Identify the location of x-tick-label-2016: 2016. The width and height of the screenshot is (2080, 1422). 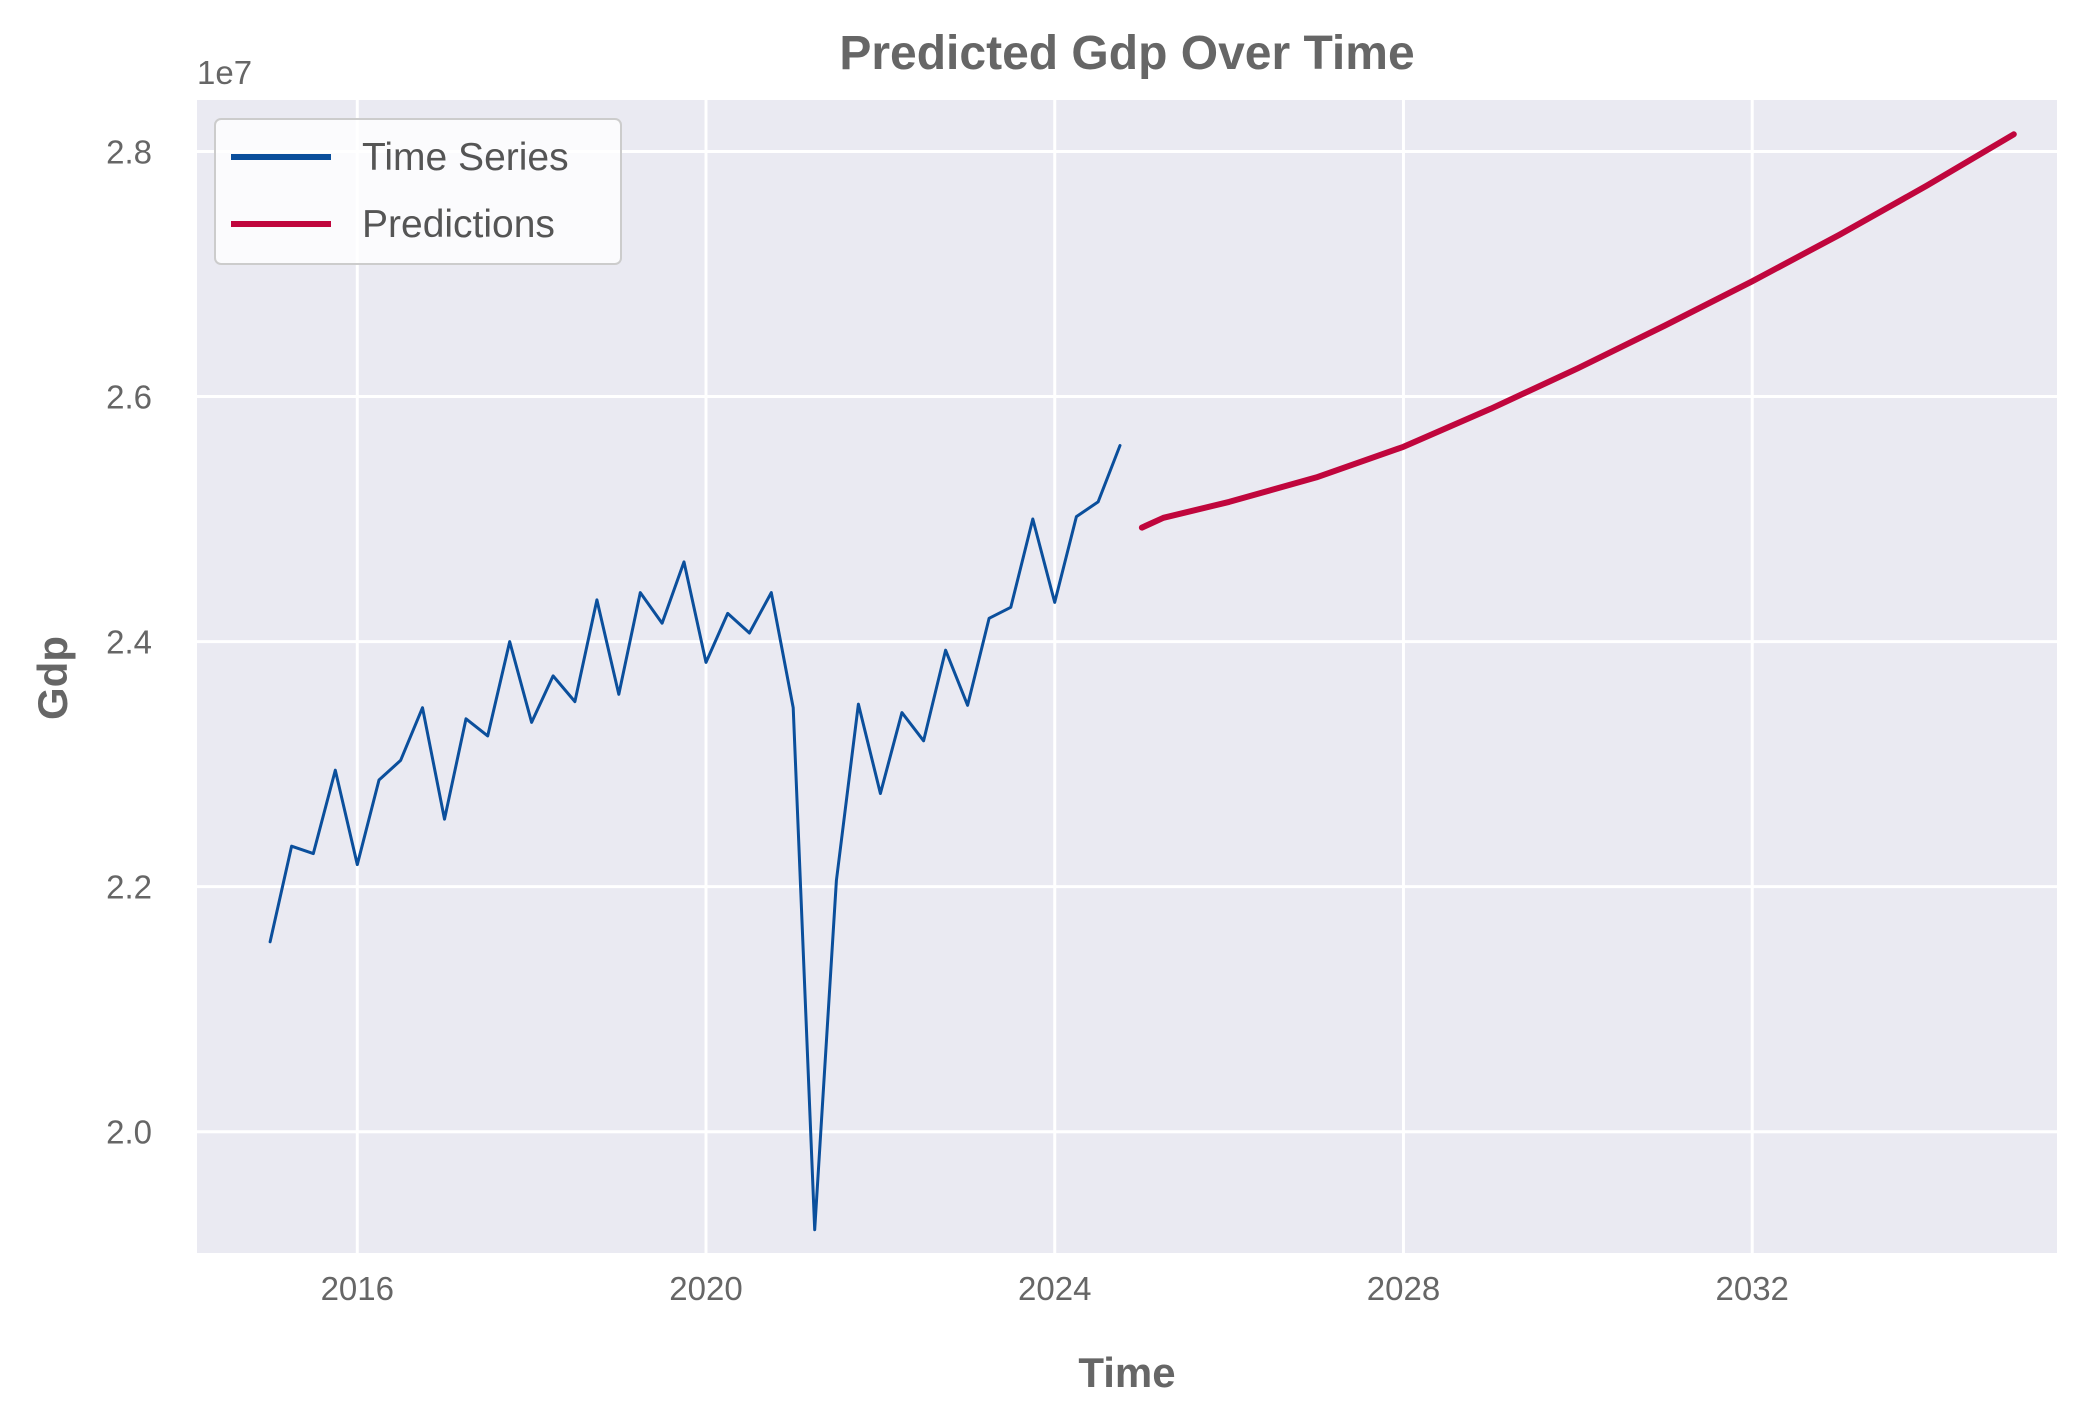
(357, 1288).